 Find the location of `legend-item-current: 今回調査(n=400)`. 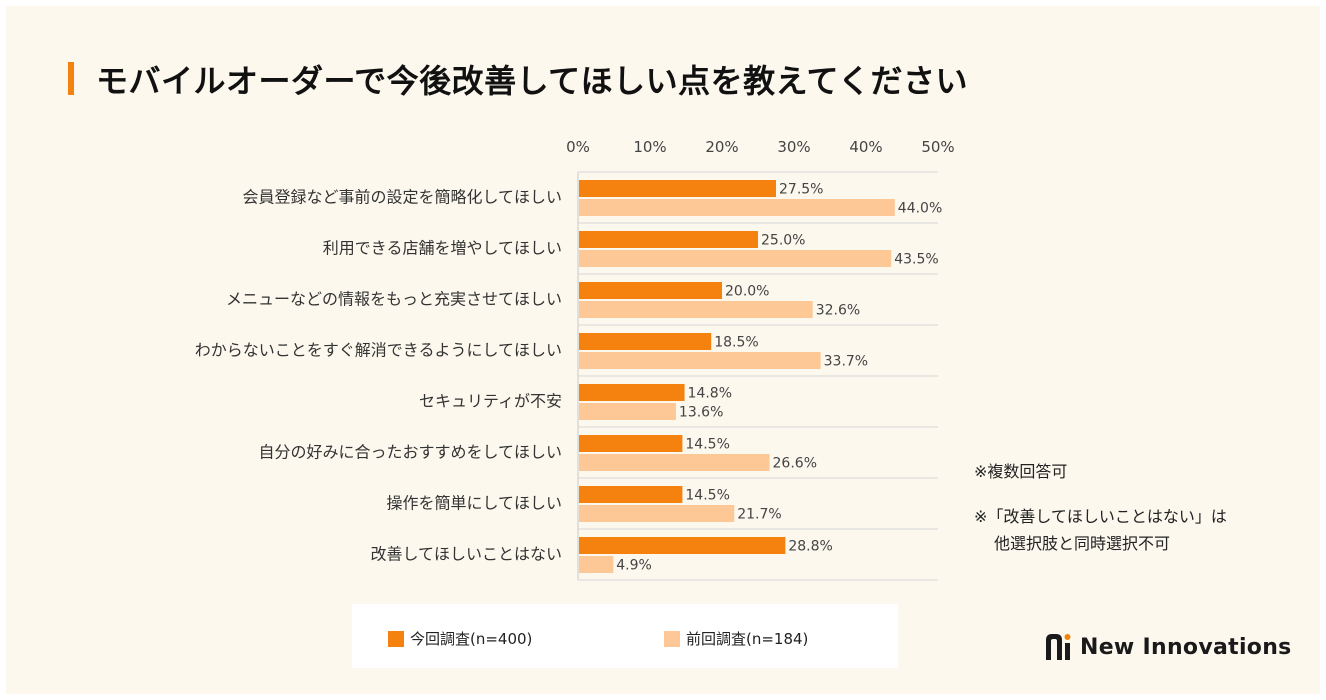

legend-item-current: 今回調査(n=400) is located at coordinates (460, 638).